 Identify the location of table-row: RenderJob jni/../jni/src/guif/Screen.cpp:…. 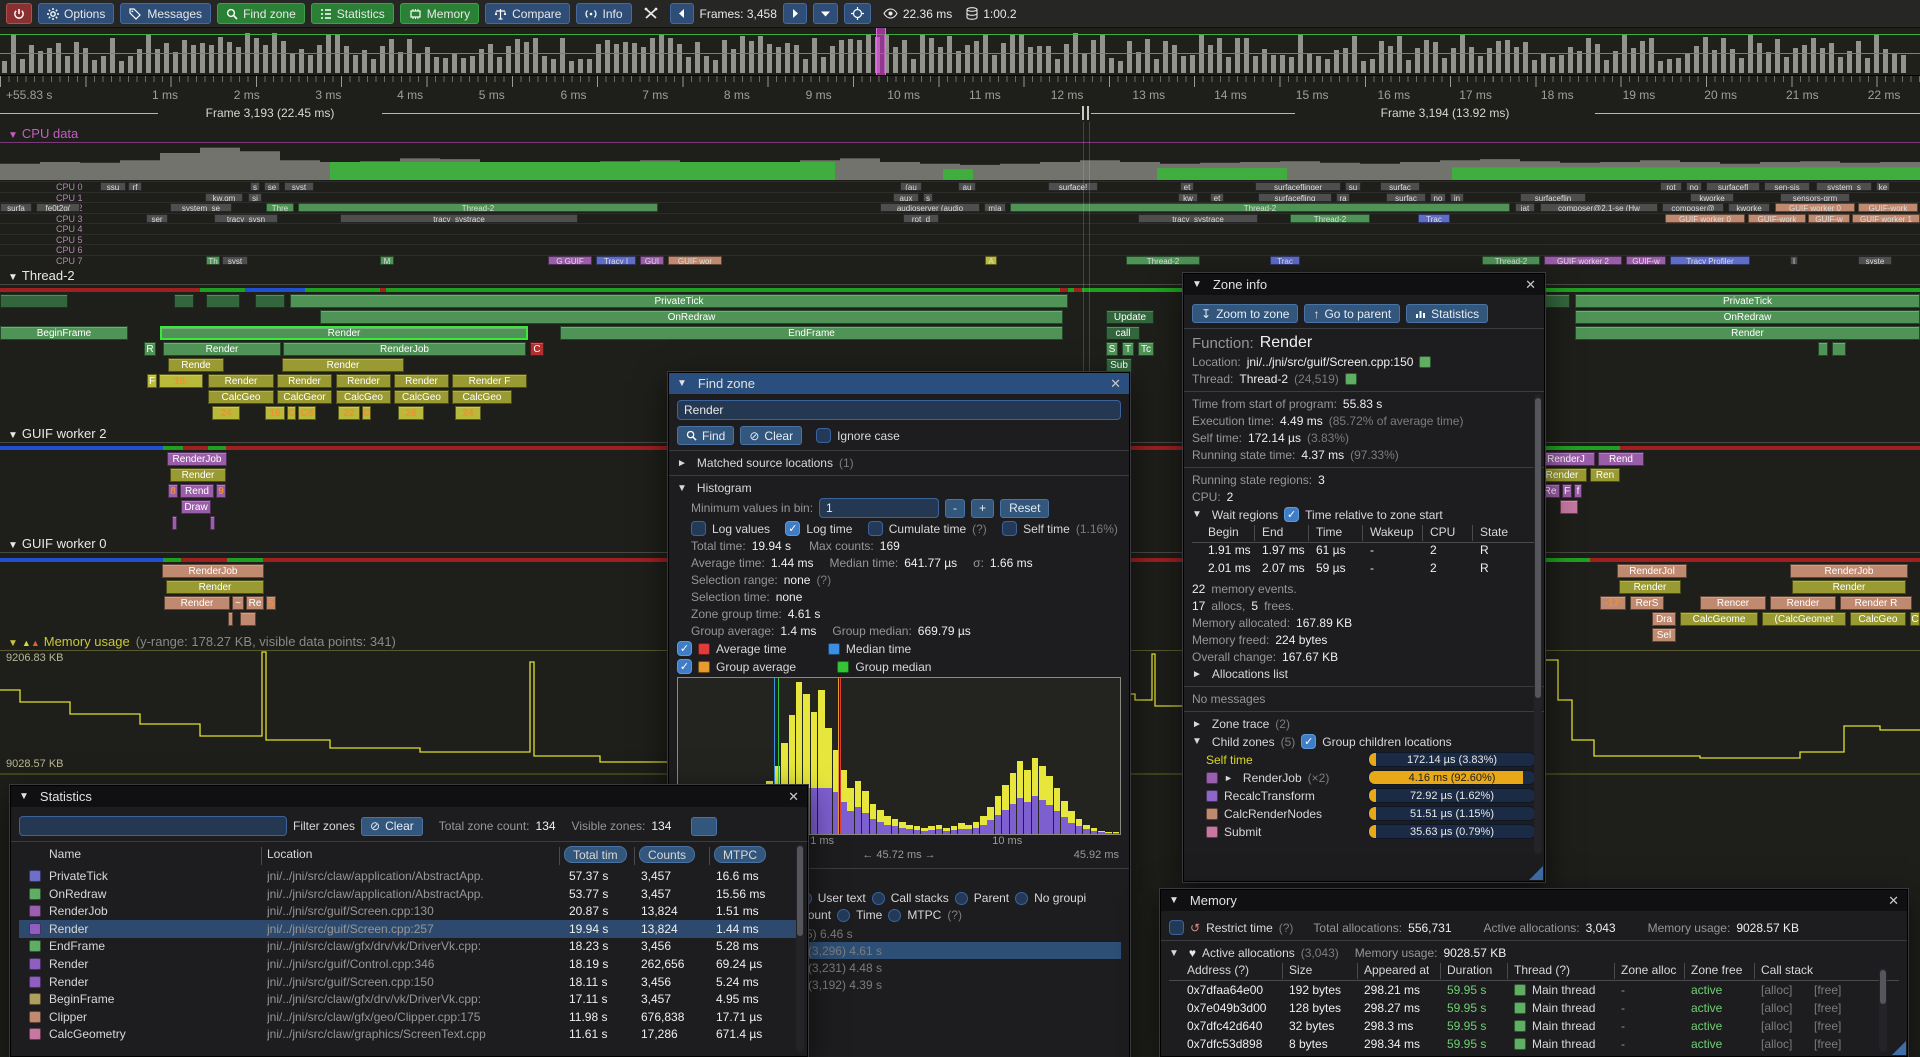
(409, 911).